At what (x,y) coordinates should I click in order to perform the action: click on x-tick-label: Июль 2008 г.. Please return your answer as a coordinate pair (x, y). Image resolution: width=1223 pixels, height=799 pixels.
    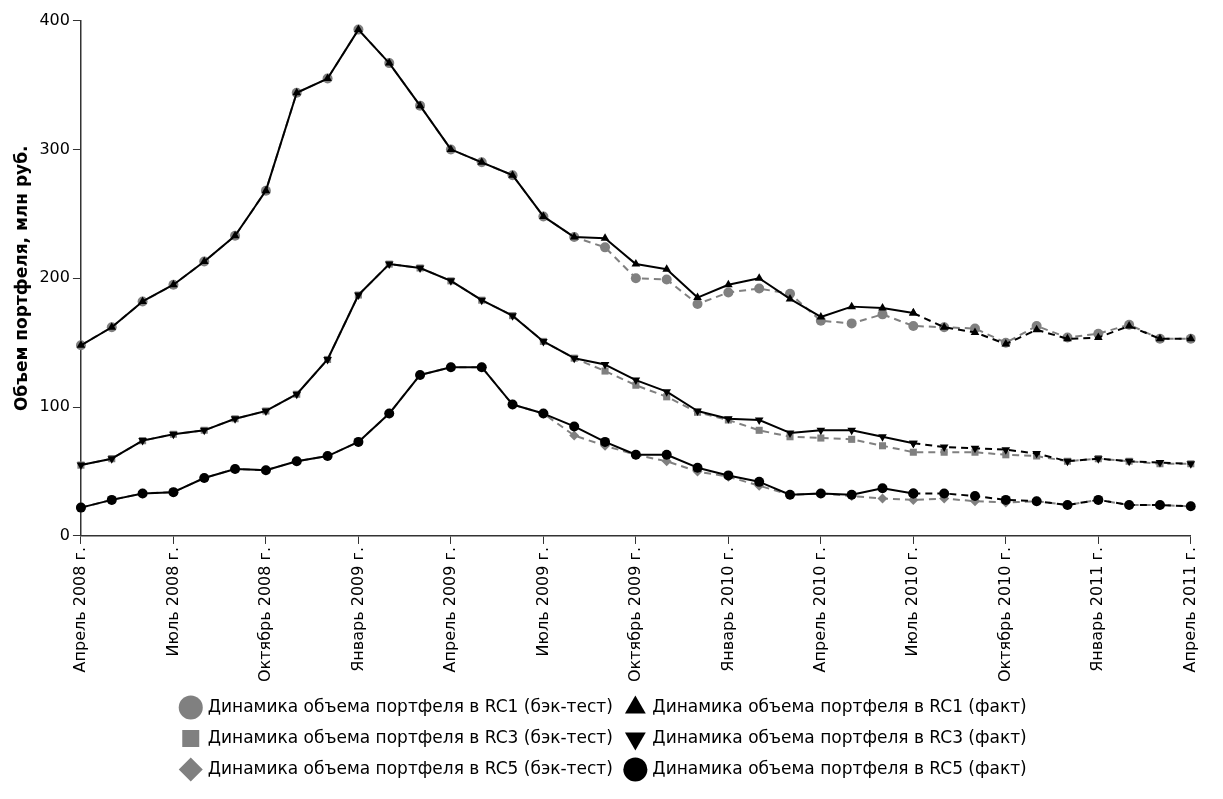
    Looking at the image, I should click on (172, 601).